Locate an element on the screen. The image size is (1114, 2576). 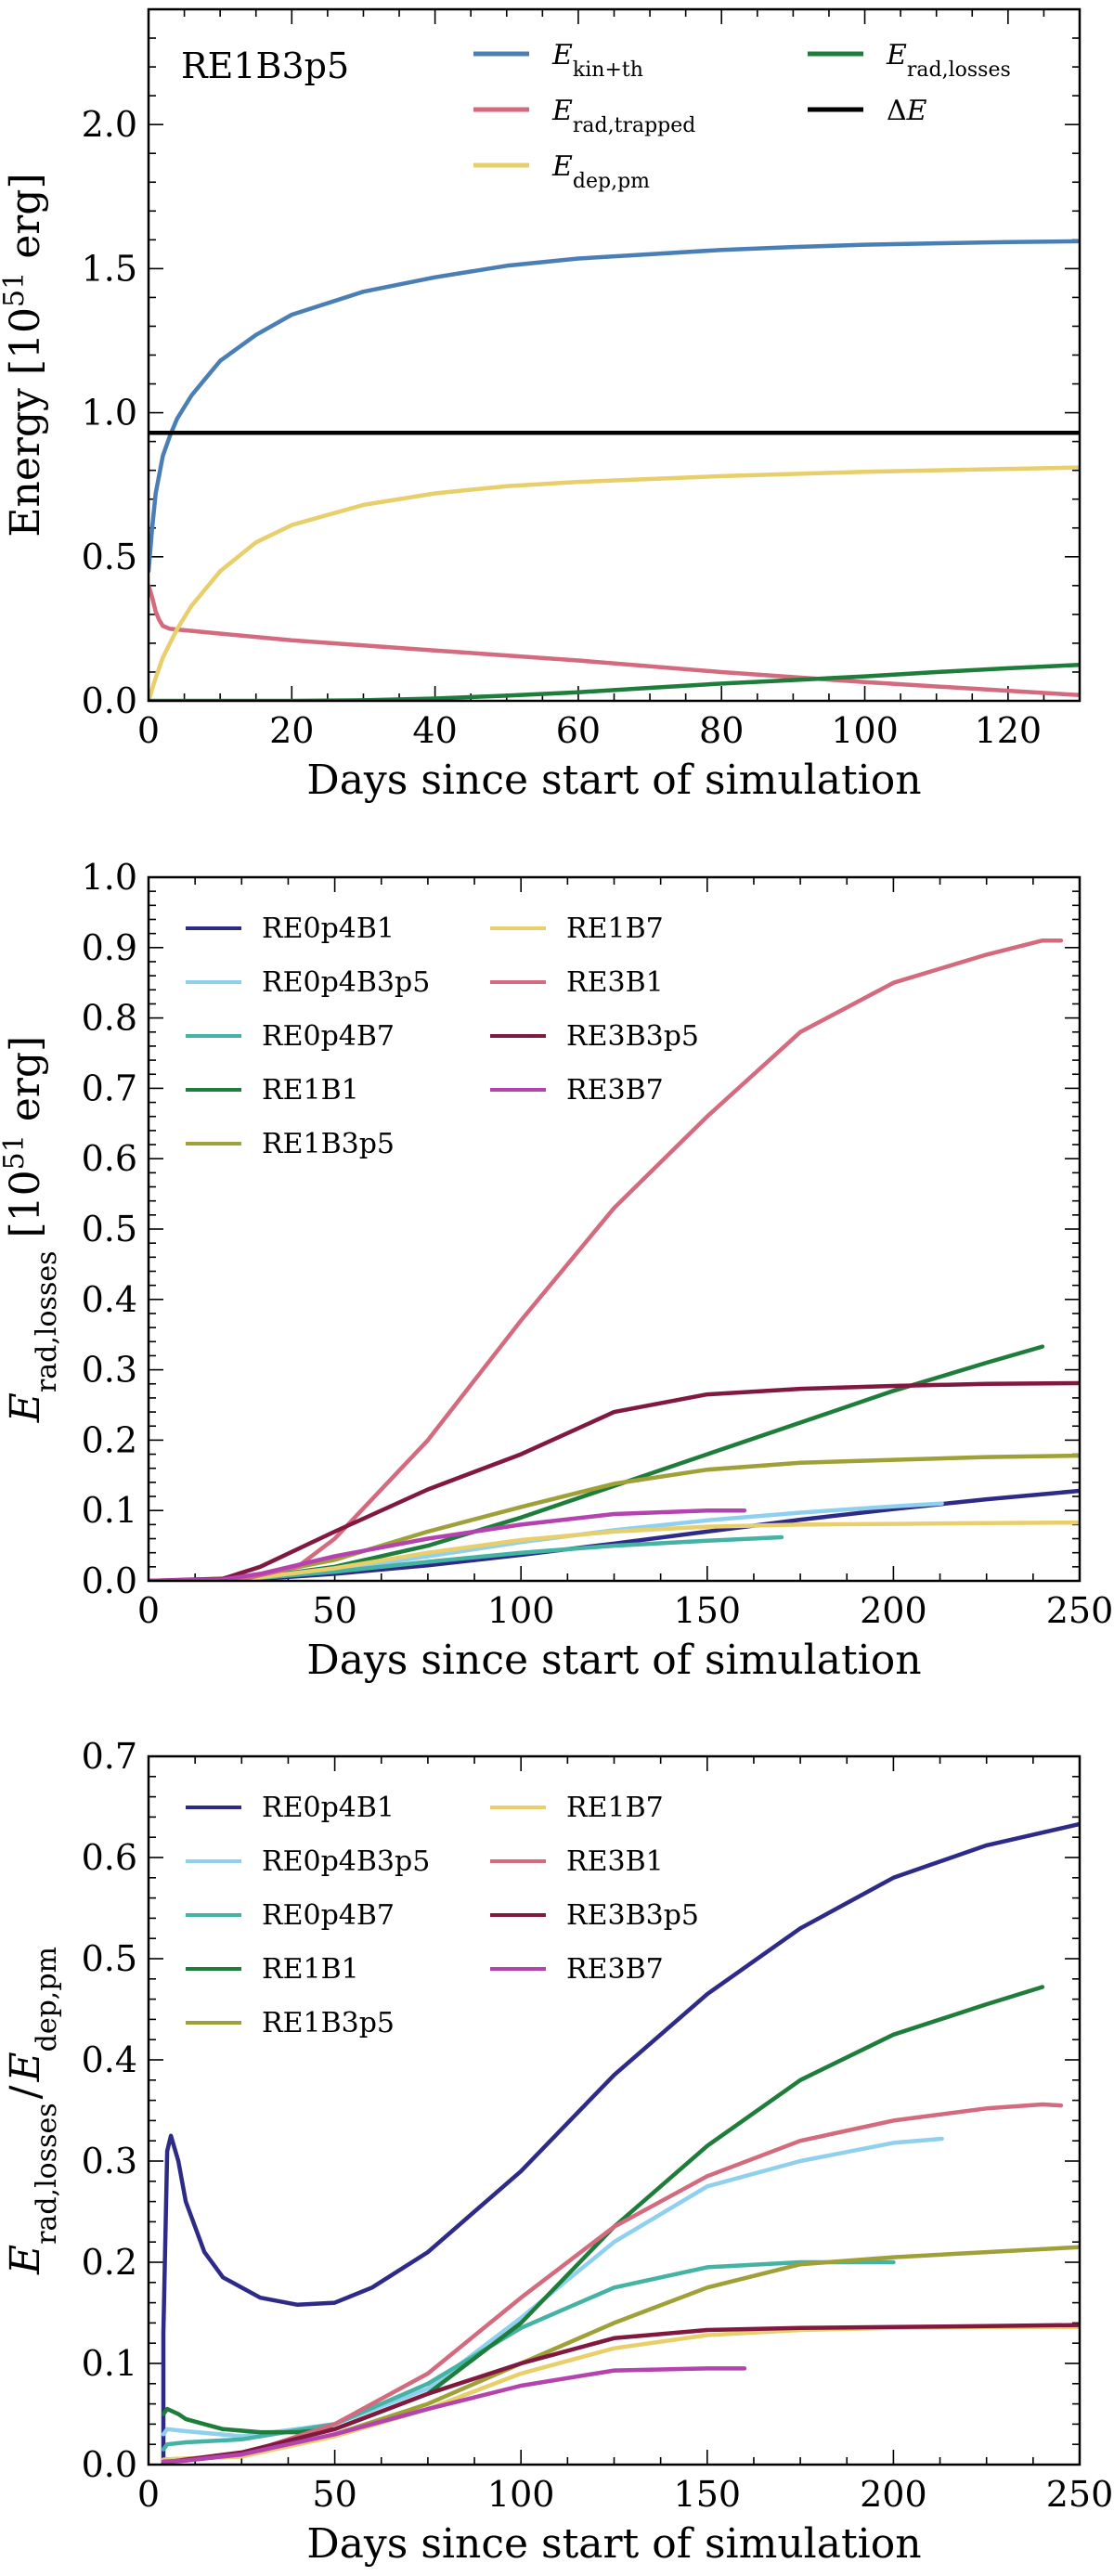
y-axis-label: Energy [1051 erg] is located at coordinates (24, 355).